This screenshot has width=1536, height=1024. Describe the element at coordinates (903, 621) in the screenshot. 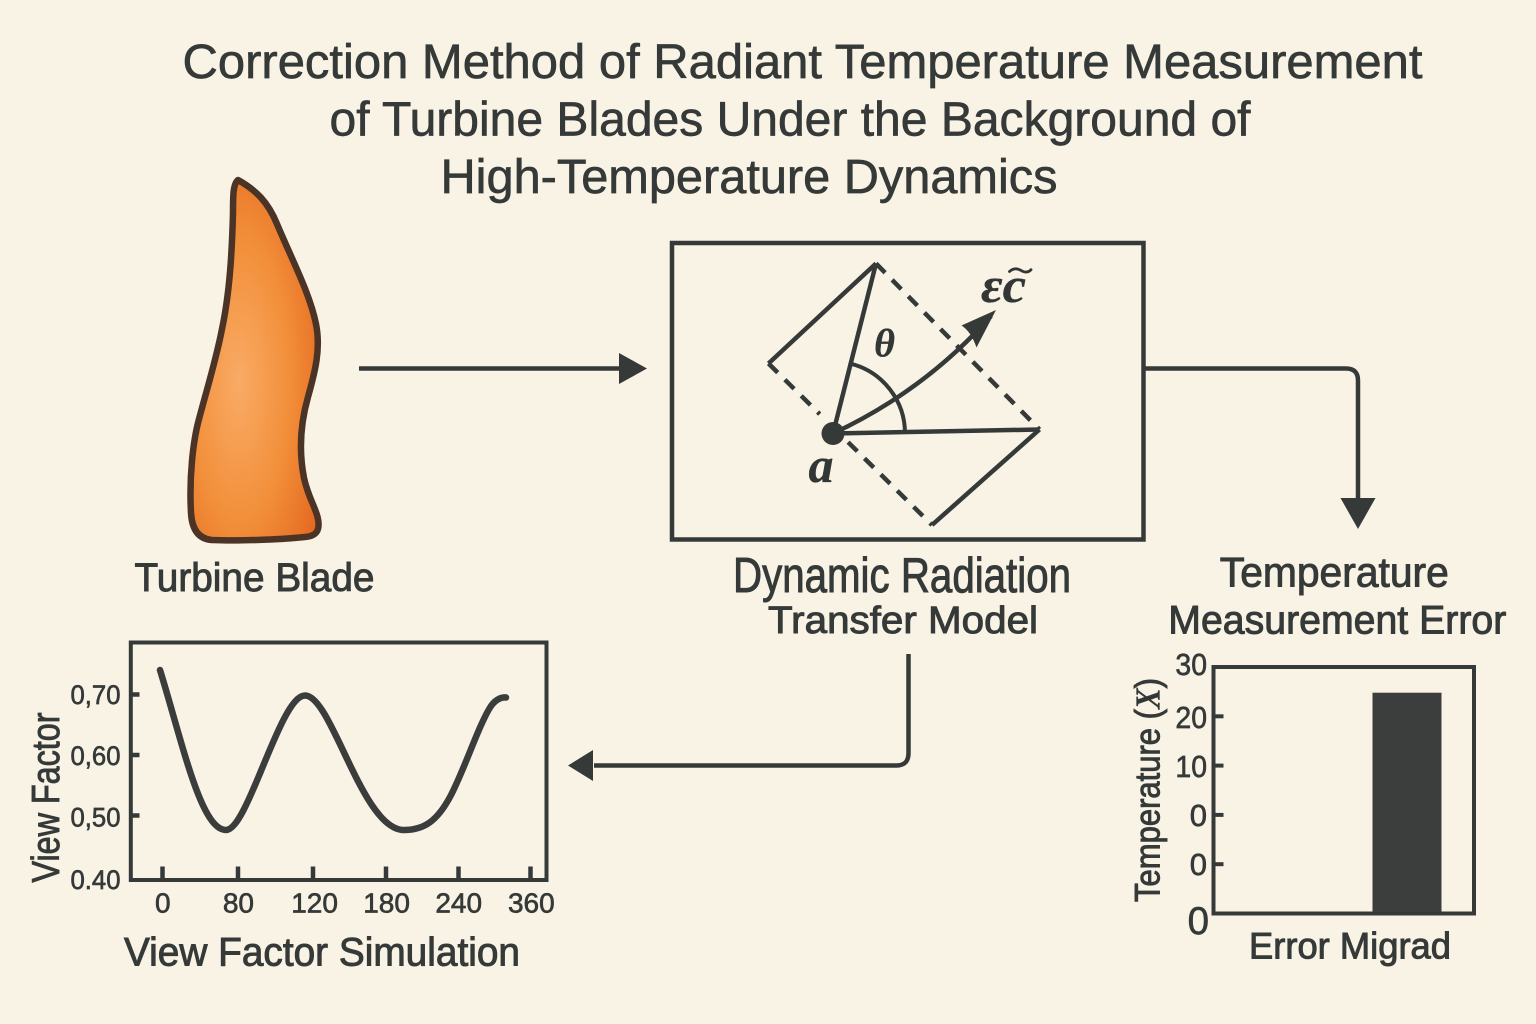

I see `svg-text: Transfer Model` at that location.